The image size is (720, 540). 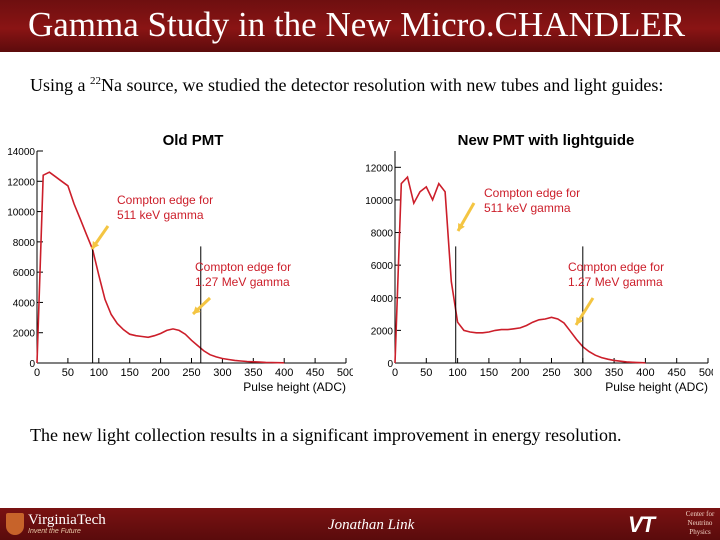 What do you see at coordinates (546, 140) in the screenshot?
I see `chart-title: New PMT with lightguide` at bounding box center [546, 140].